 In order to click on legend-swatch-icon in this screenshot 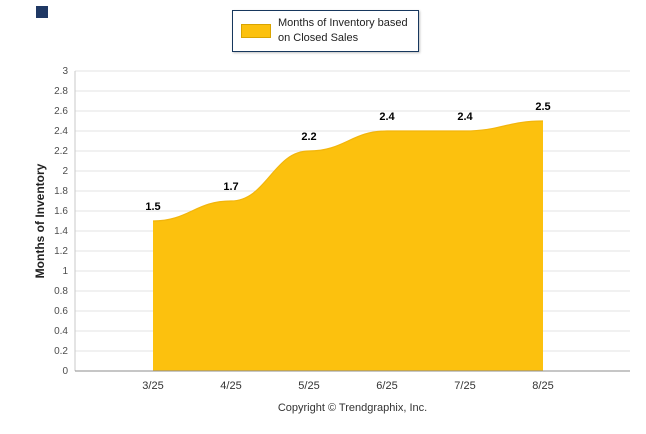, I will do `click(256, 30)`.